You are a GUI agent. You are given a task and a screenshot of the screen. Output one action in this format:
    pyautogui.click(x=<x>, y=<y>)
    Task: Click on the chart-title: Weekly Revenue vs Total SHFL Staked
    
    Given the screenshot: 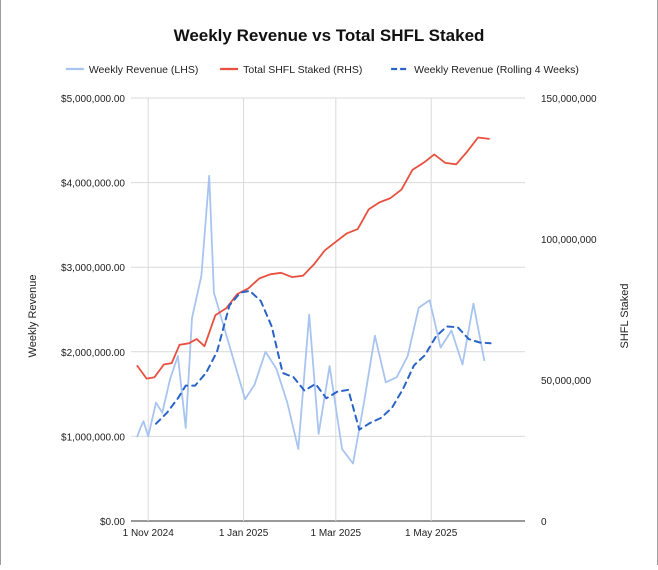 What is the action you would take?
    pyautogui.click(x=329, y=35)
    